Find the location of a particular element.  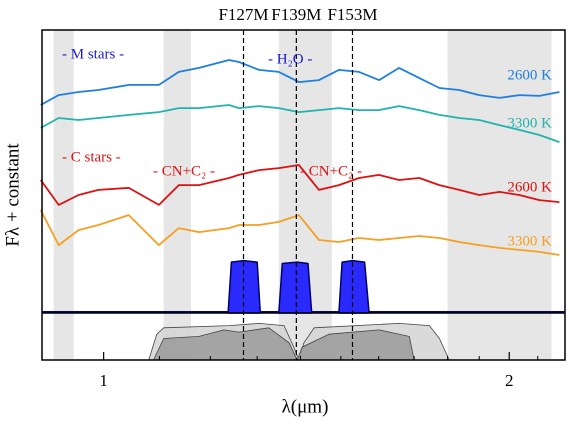

transmission-curve is located at coordinates (283, 344).